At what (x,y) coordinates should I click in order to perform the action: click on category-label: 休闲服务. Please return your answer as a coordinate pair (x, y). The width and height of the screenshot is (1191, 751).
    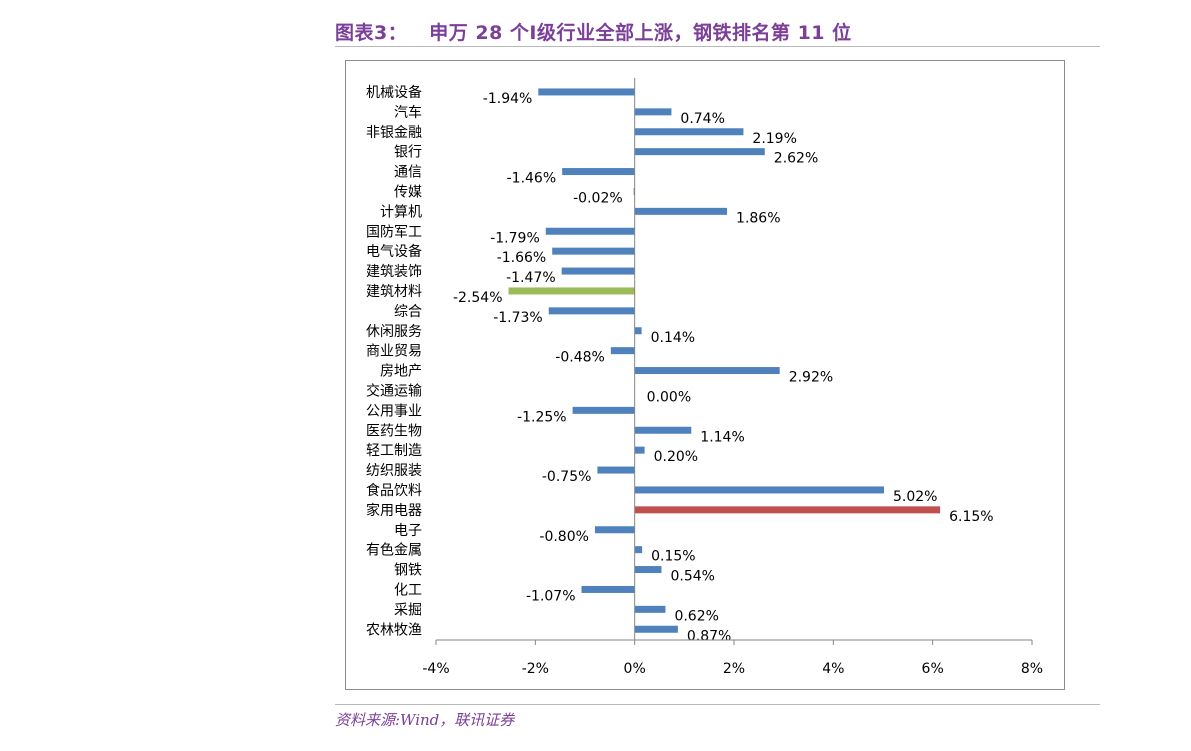
    Looking at the image, I should click on (394, 332).